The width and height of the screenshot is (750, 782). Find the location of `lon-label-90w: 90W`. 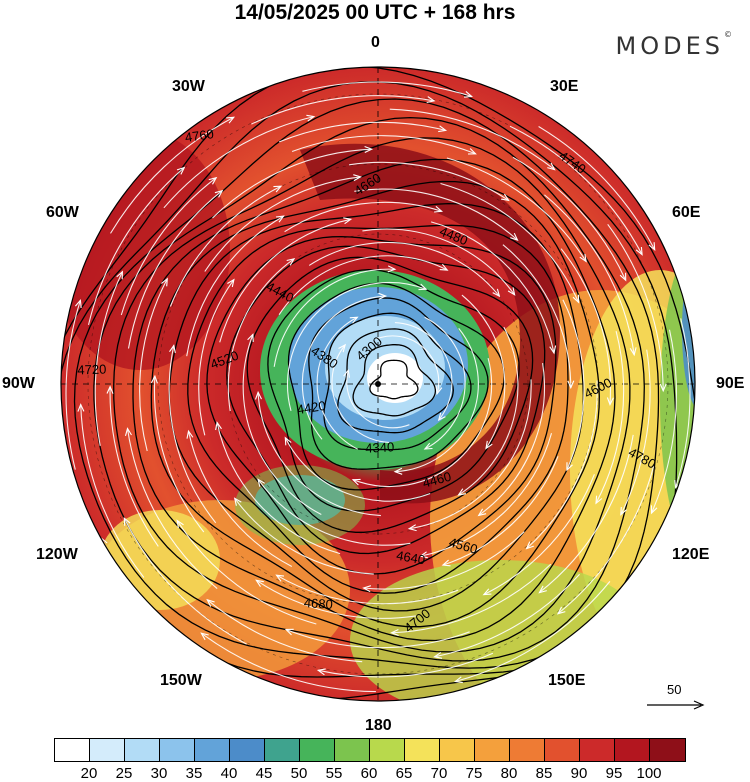

lon-label-90w: 90W is located at coordinates (18, 383).